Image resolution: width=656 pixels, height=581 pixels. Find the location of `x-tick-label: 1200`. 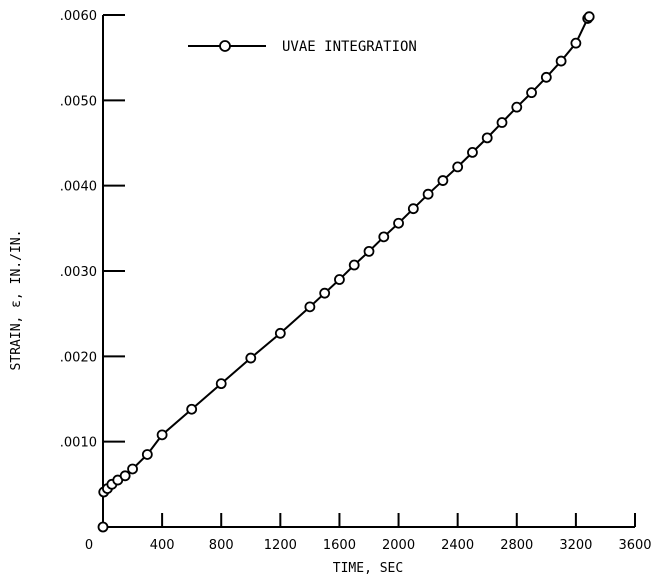

x-tick-label: 1200 is located at coordinates (280, 545).